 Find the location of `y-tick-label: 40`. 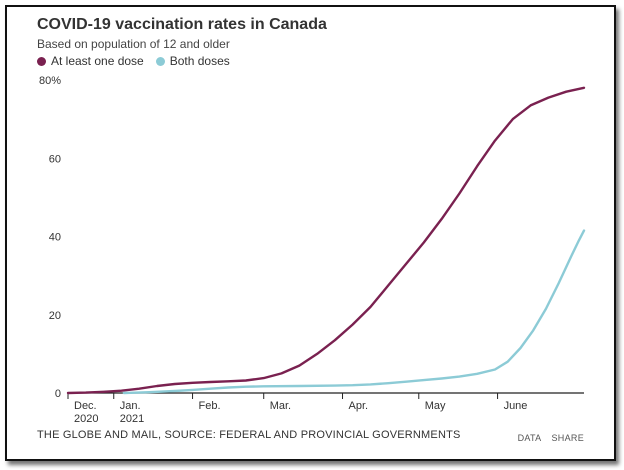

y-tick-label: 40 is located at coordinates (55, 238).